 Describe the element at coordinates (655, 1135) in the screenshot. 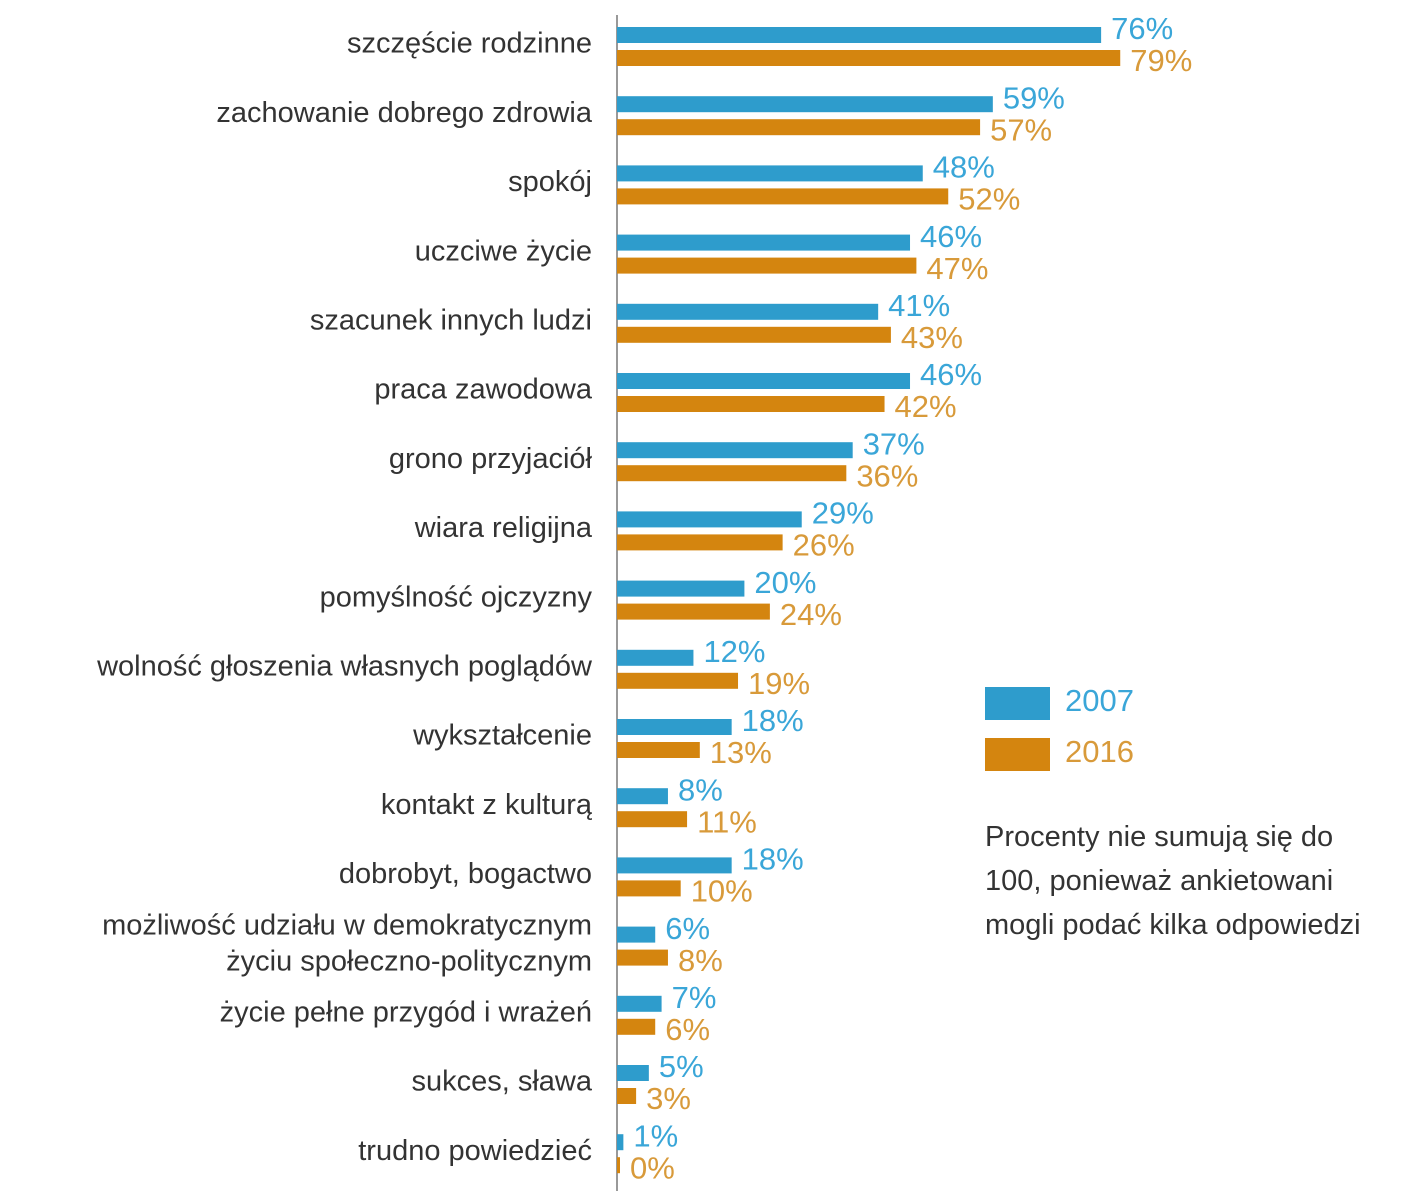

I see `value-label: 1%` at that location.